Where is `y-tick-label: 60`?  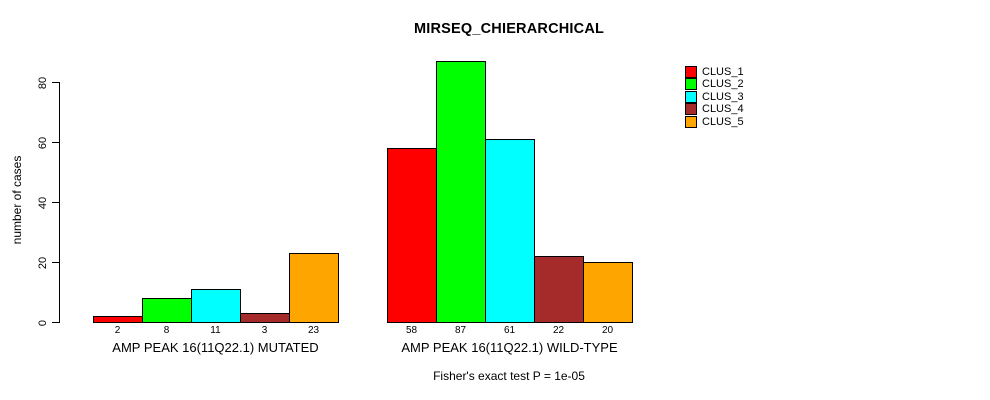 y-tick-label: 60 is located at coordinates (43, 142).